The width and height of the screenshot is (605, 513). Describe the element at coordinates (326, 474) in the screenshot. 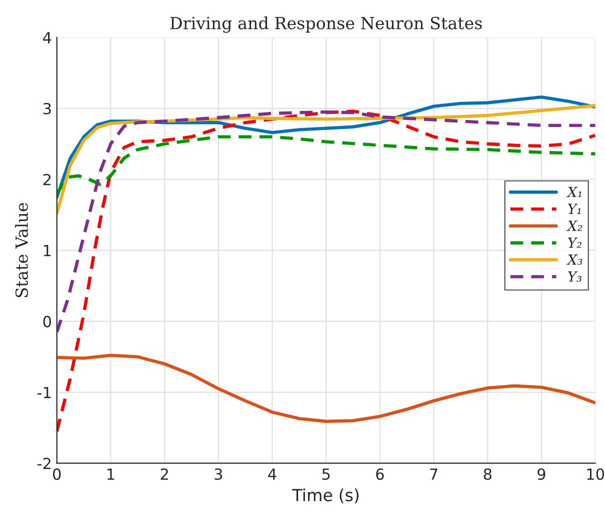

I see `x-tick-label: 5` at that location.